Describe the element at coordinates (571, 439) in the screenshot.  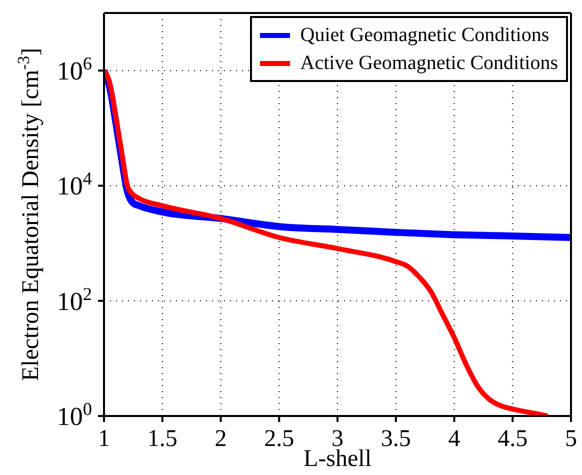
I see `x-tick-label: 5` at that location.